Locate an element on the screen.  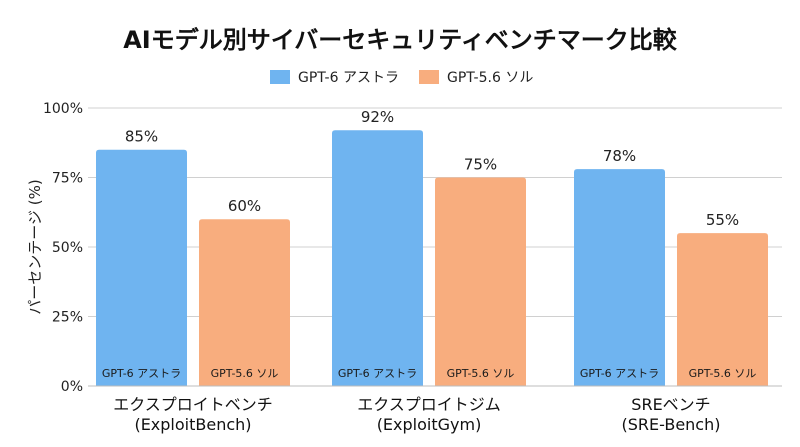
in-bar-label-series2-cat2: GPT-5.6 ソル is located at coordinates (481, 373).